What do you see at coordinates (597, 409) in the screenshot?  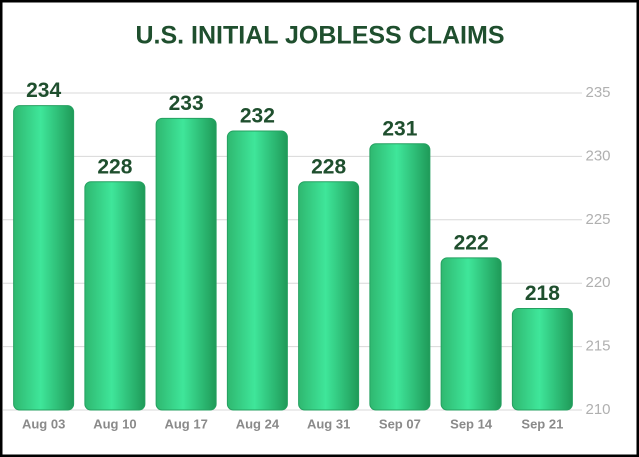 I see `y-tick-label: 210` at bounding box center [597, 409].